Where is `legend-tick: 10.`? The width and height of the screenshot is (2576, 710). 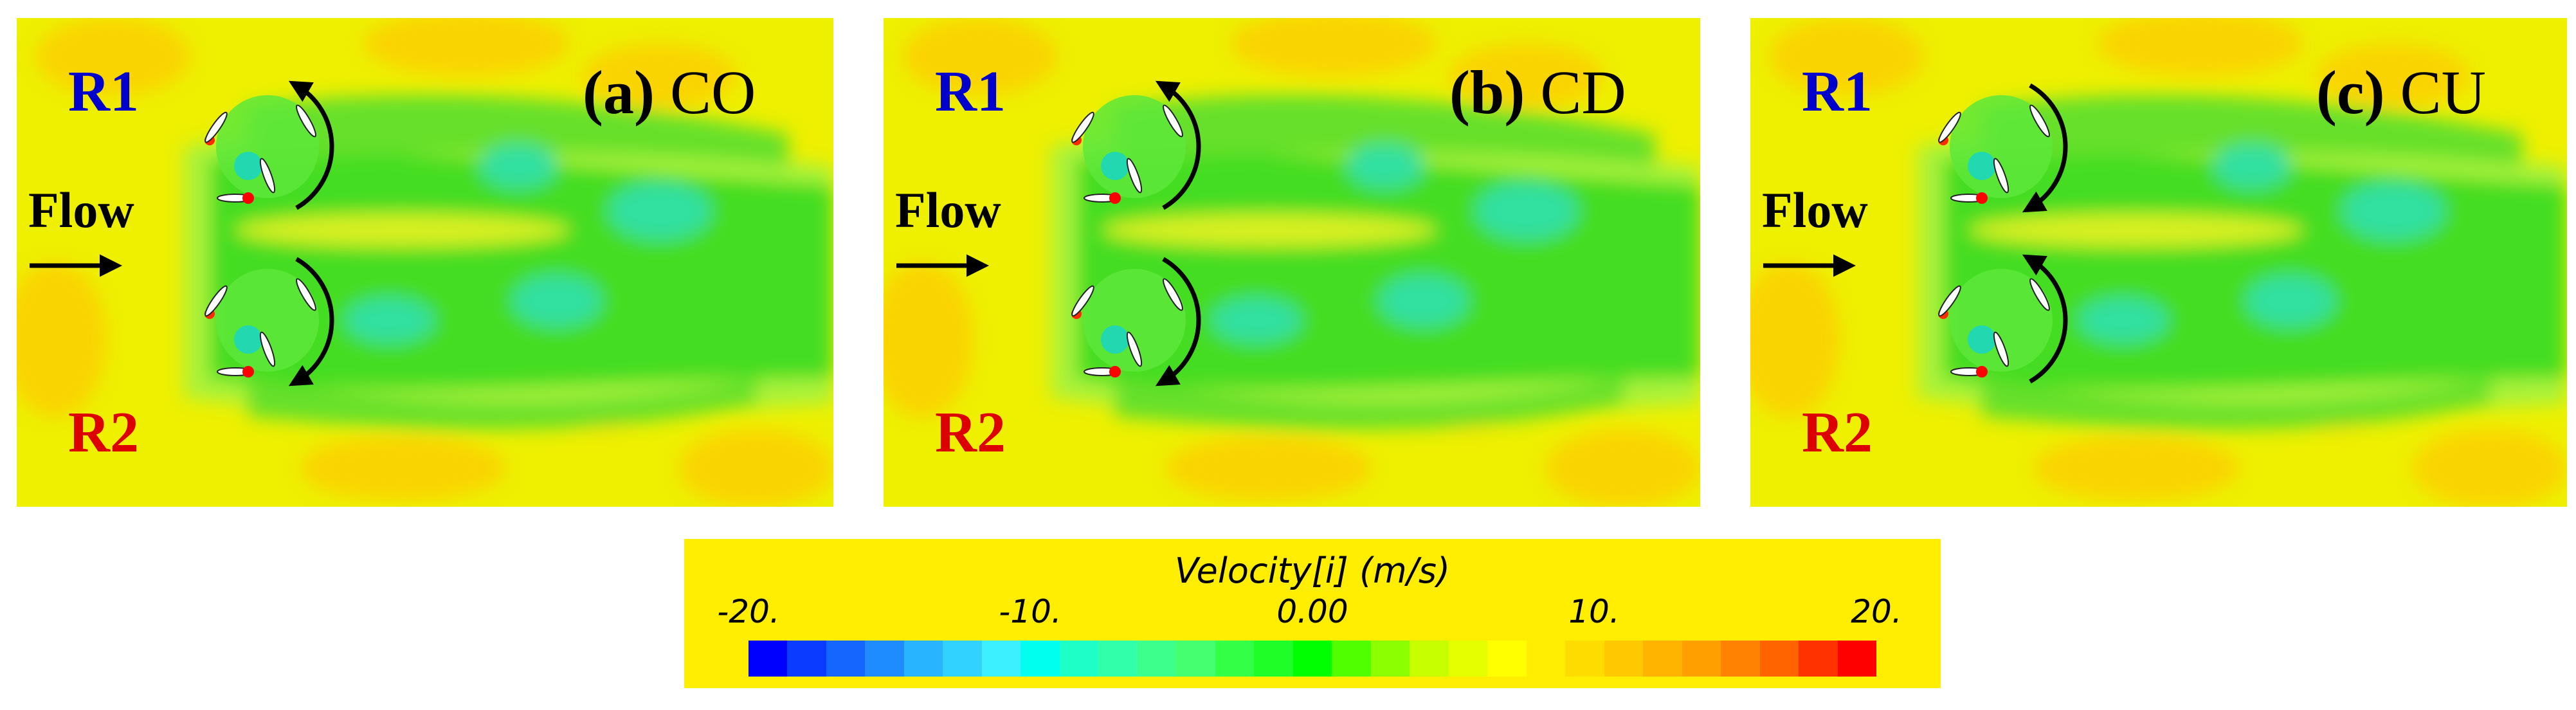 legend-tick: 10. is located at coordinates (1594, 611).